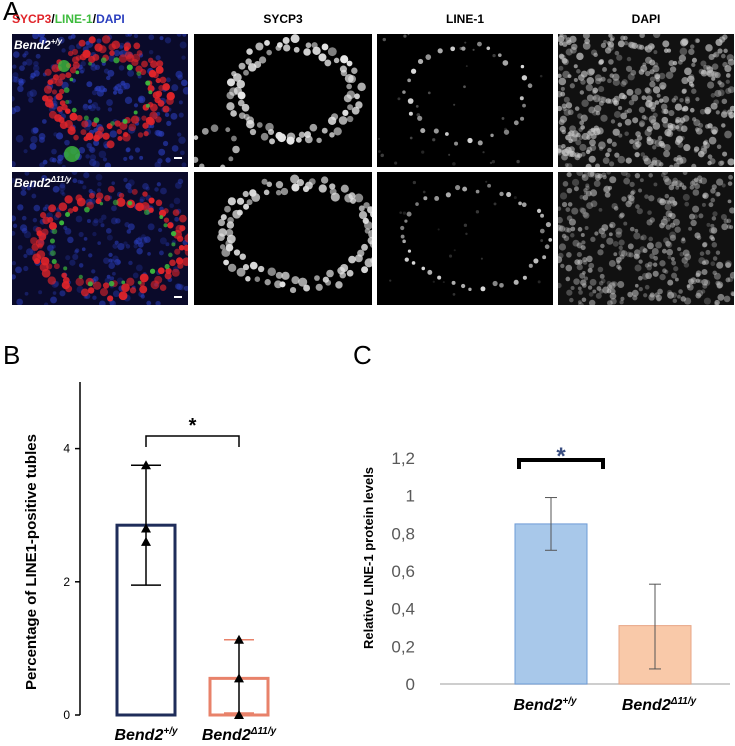 This screenshot has width=735, height=746. I want to click on micrograph-merged, so click(100, 100).